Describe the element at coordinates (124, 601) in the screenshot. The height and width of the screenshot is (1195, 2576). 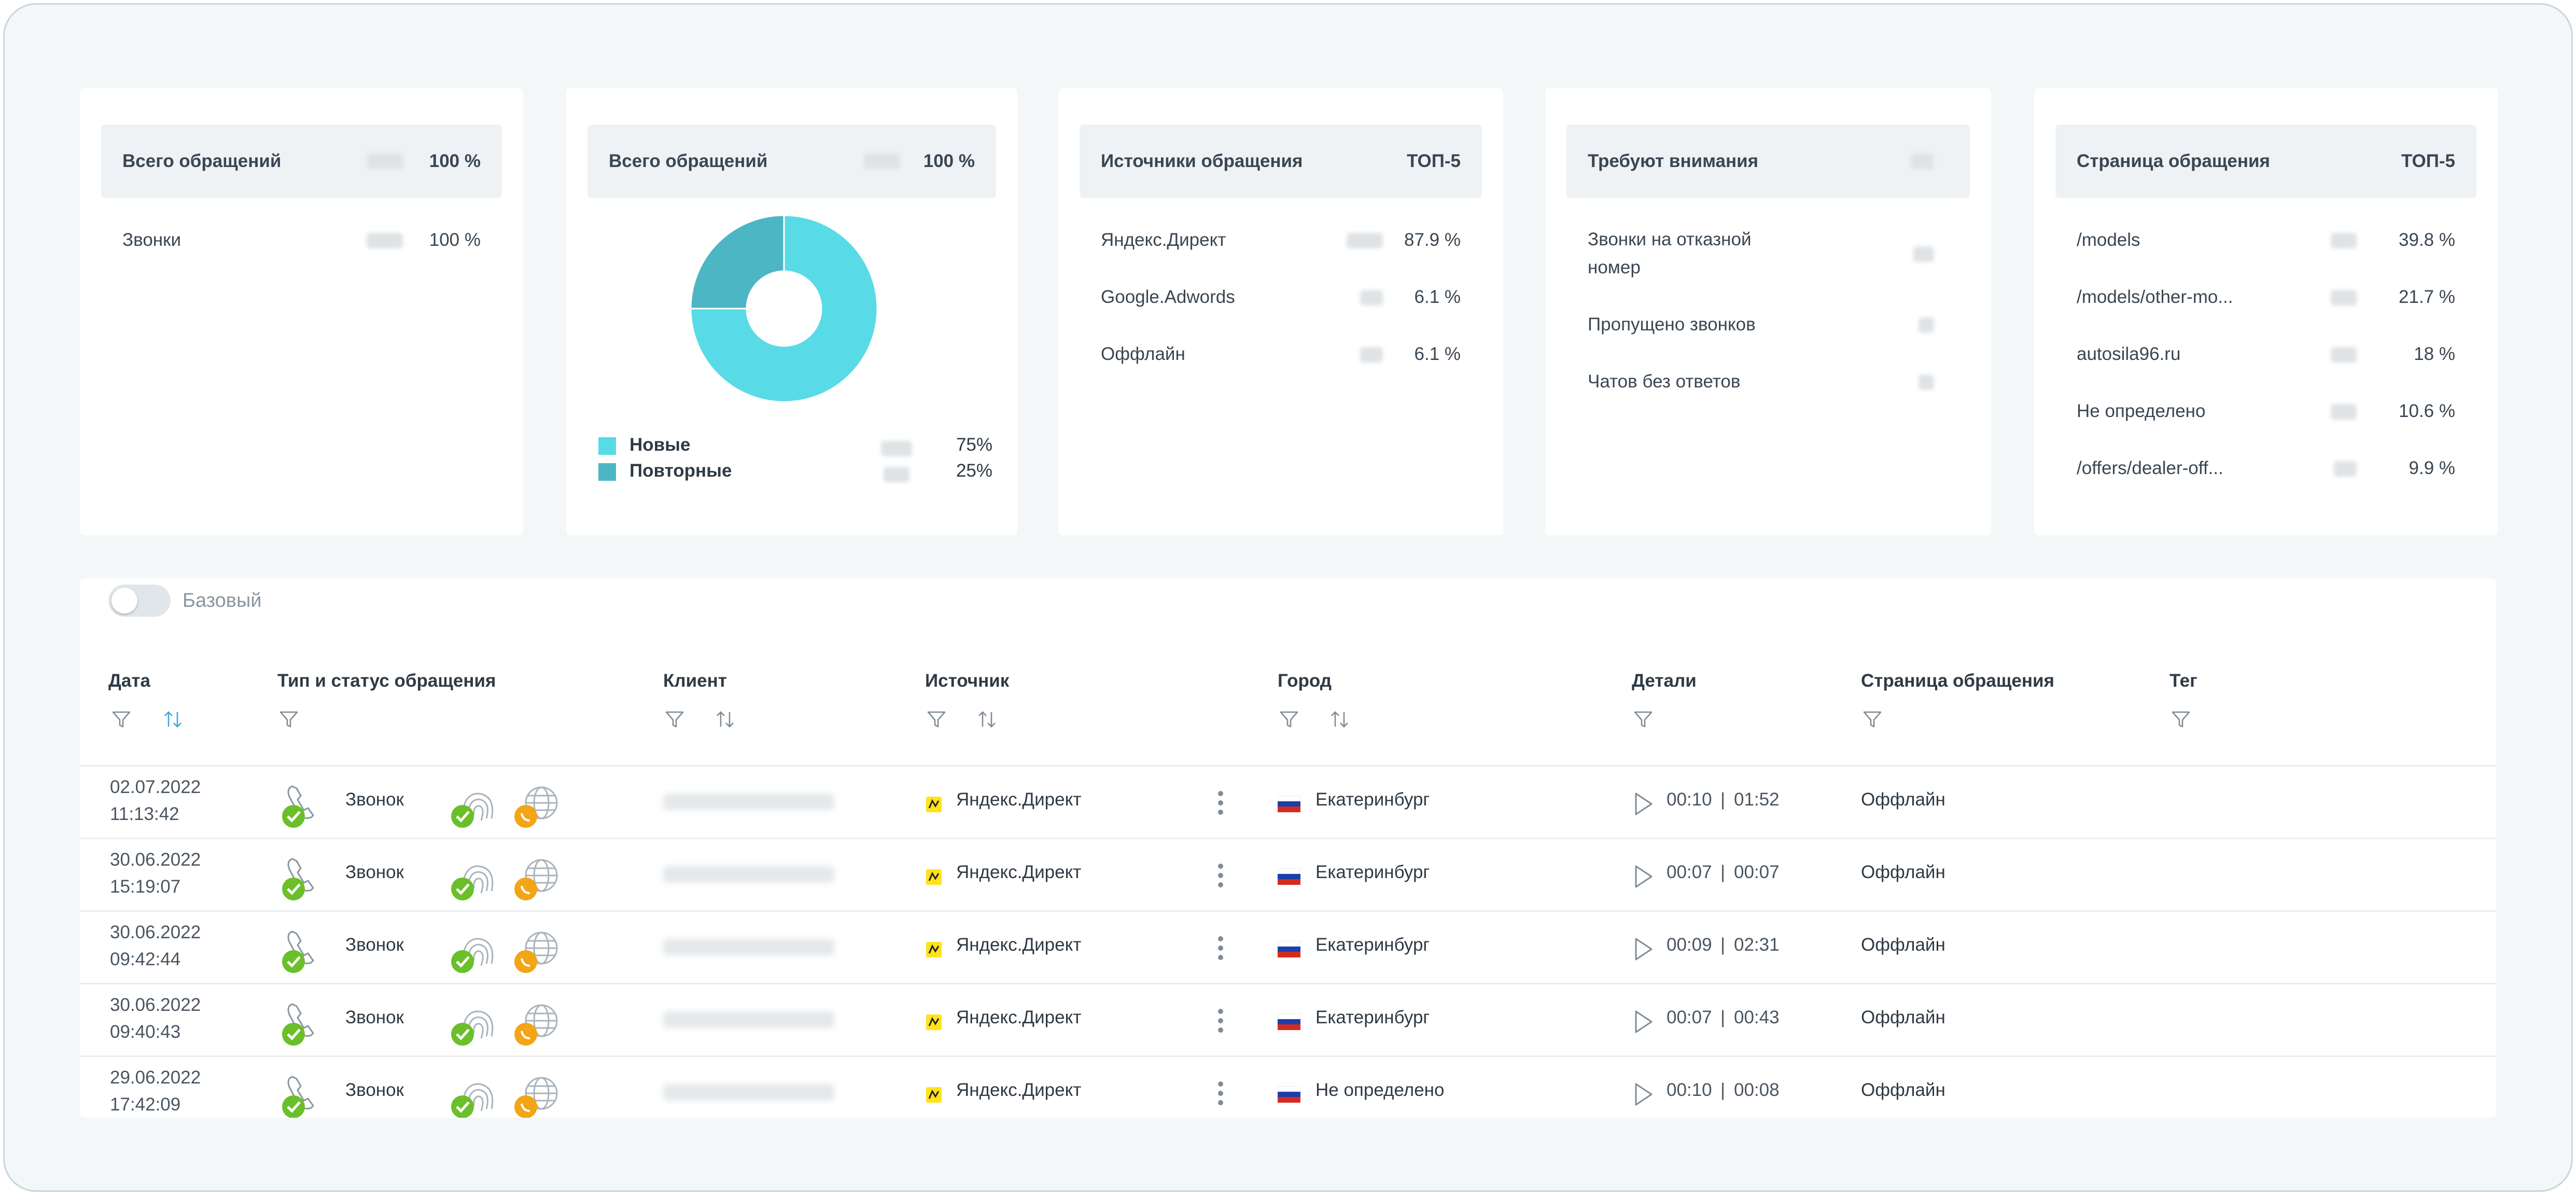
I see `toggle-knob` at that location.